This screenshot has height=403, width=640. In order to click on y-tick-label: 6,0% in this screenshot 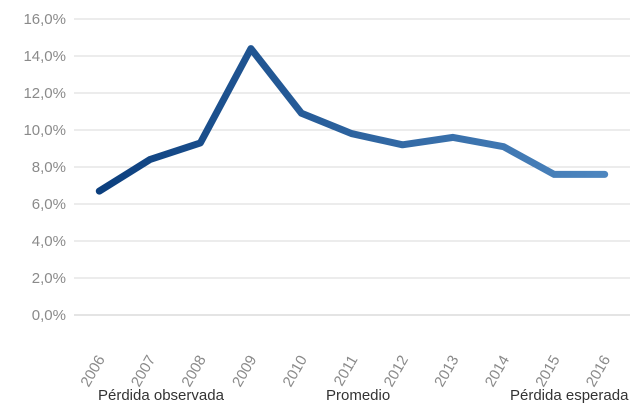, I will do `click(49, 204)`.